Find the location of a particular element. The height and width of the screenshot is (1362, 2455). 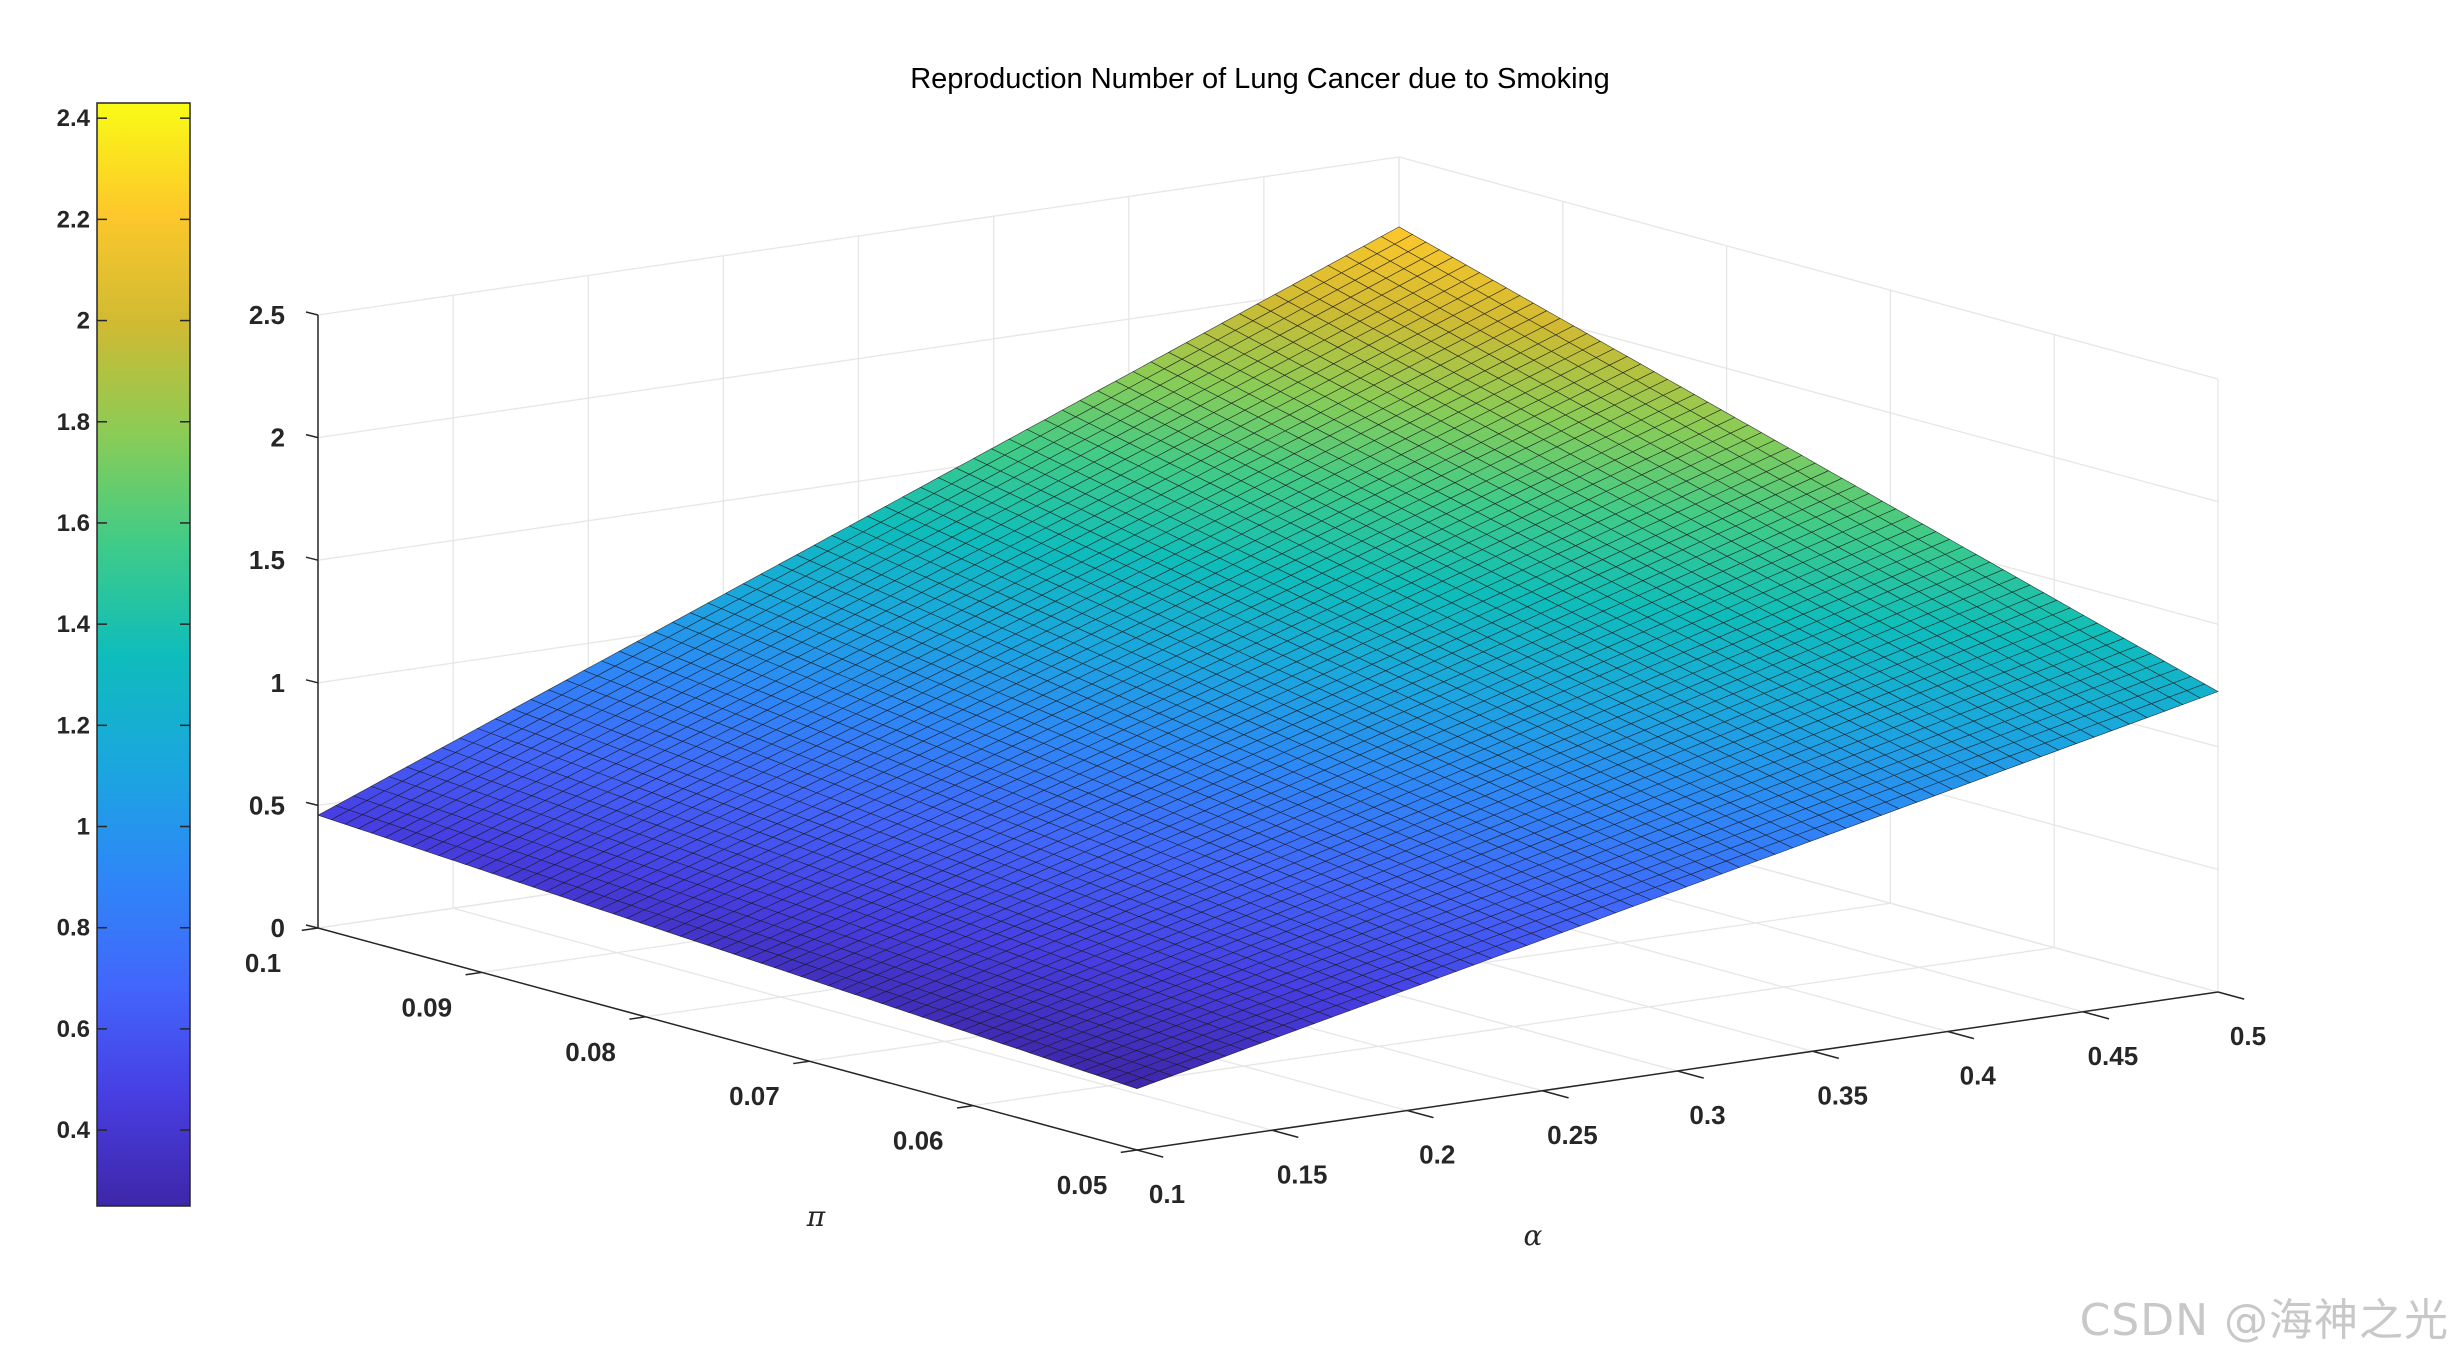

y-tick-label: 0.07 is located at coordinates (754, 1096).